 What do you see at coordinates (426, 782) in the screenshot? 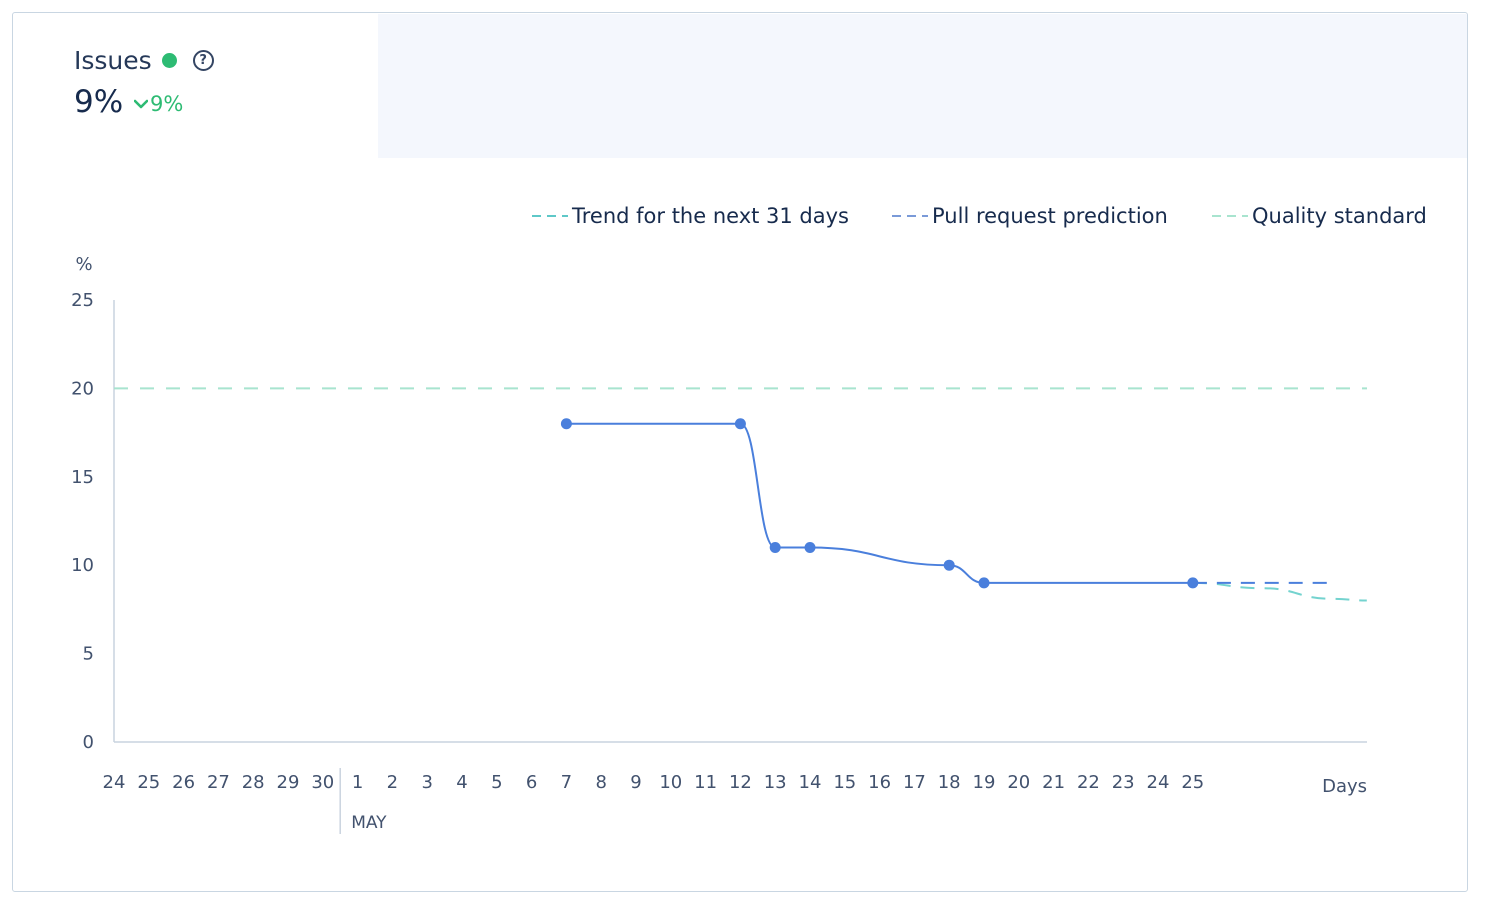
I see `x-tick-label: 3` at bounding box center [426, 782].